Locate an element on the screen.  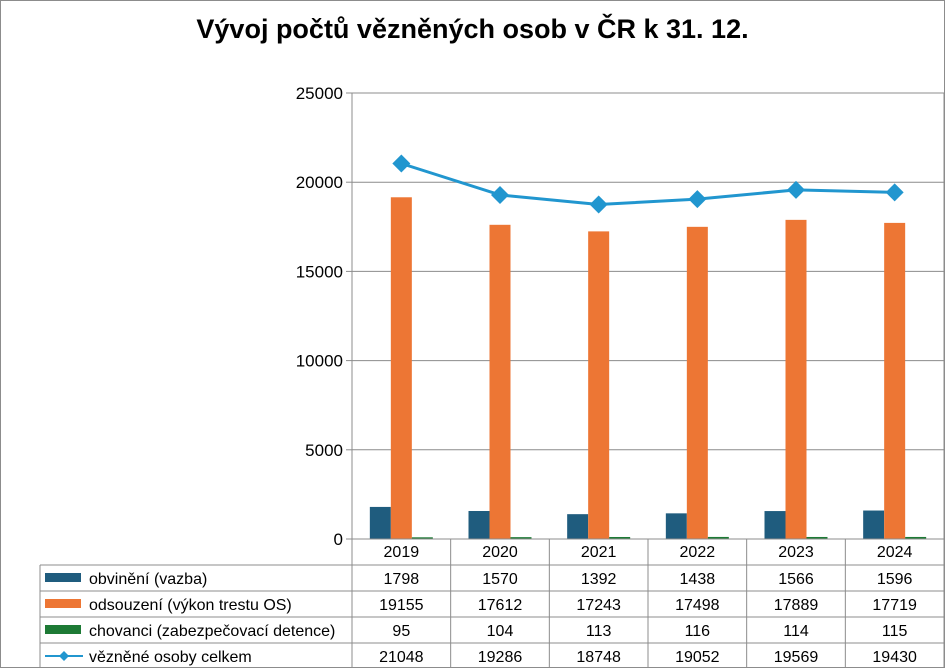
table-value: 1392 is located at coordinates (599, 579).